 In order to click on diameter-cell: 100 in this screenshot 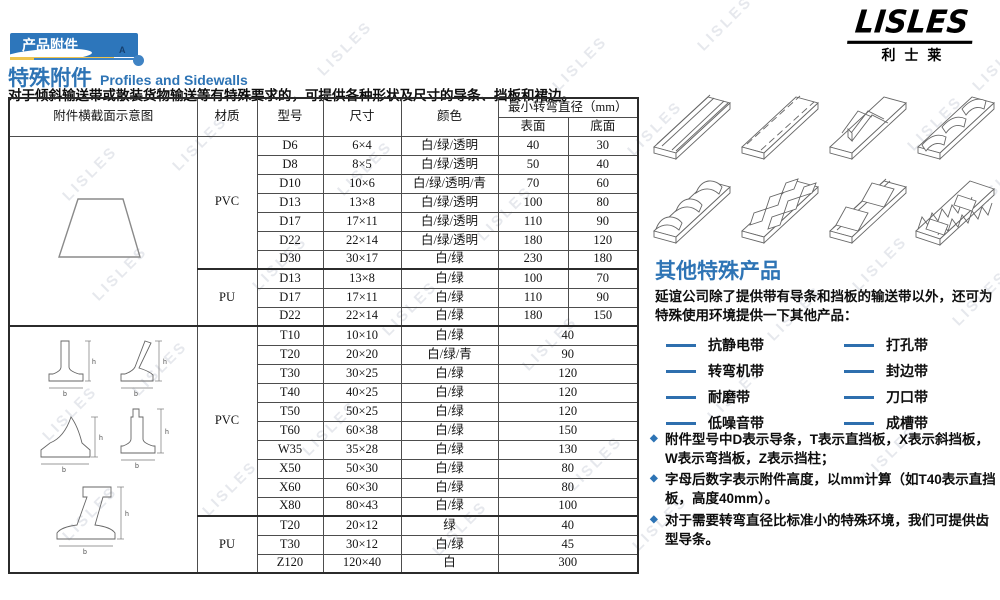, I will do `click(568, 506)`.